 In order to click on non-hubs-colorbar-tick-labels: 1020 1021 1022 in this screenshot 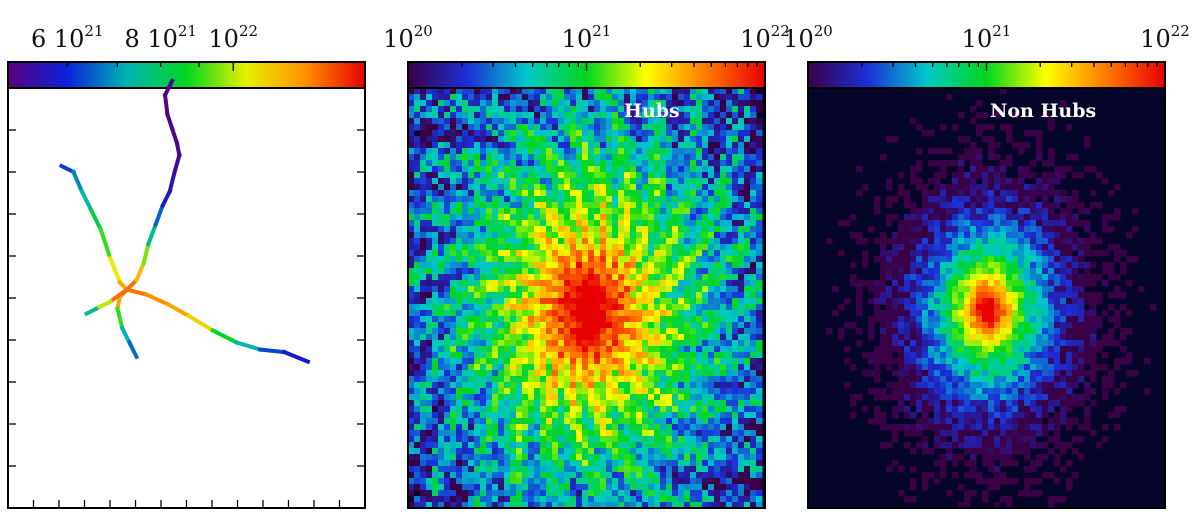, I will do `click(986, 37)`.